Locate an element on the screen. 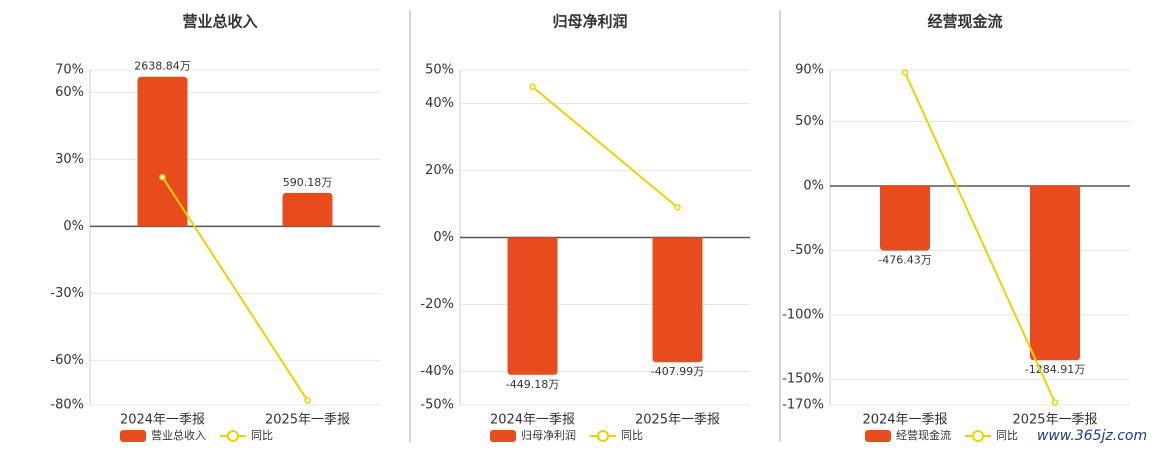  value-label: 2638.84万 is located at coordinates (162, 66).